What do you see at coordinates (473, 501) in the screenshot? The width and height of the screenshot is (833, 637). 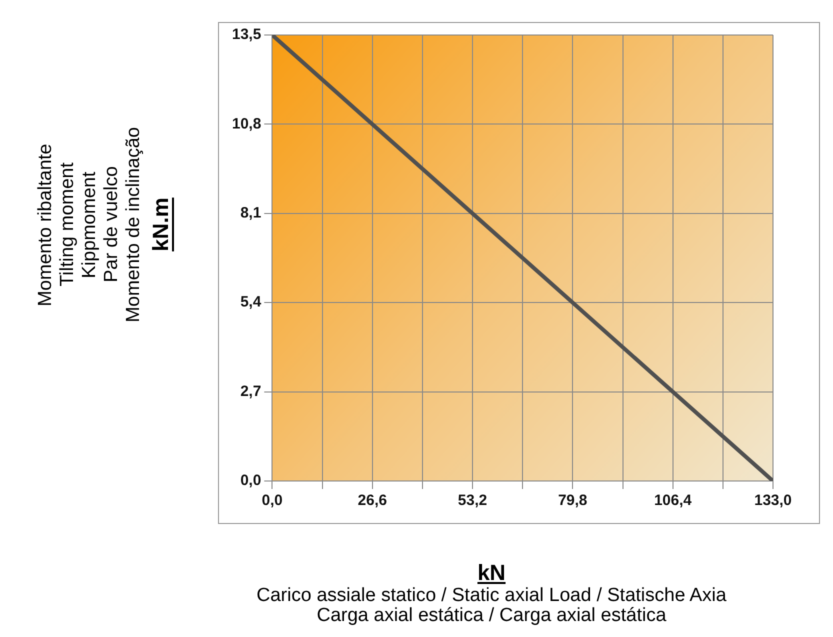 I see `x-tick-label: 53,2` at bounding box center [473, 501].